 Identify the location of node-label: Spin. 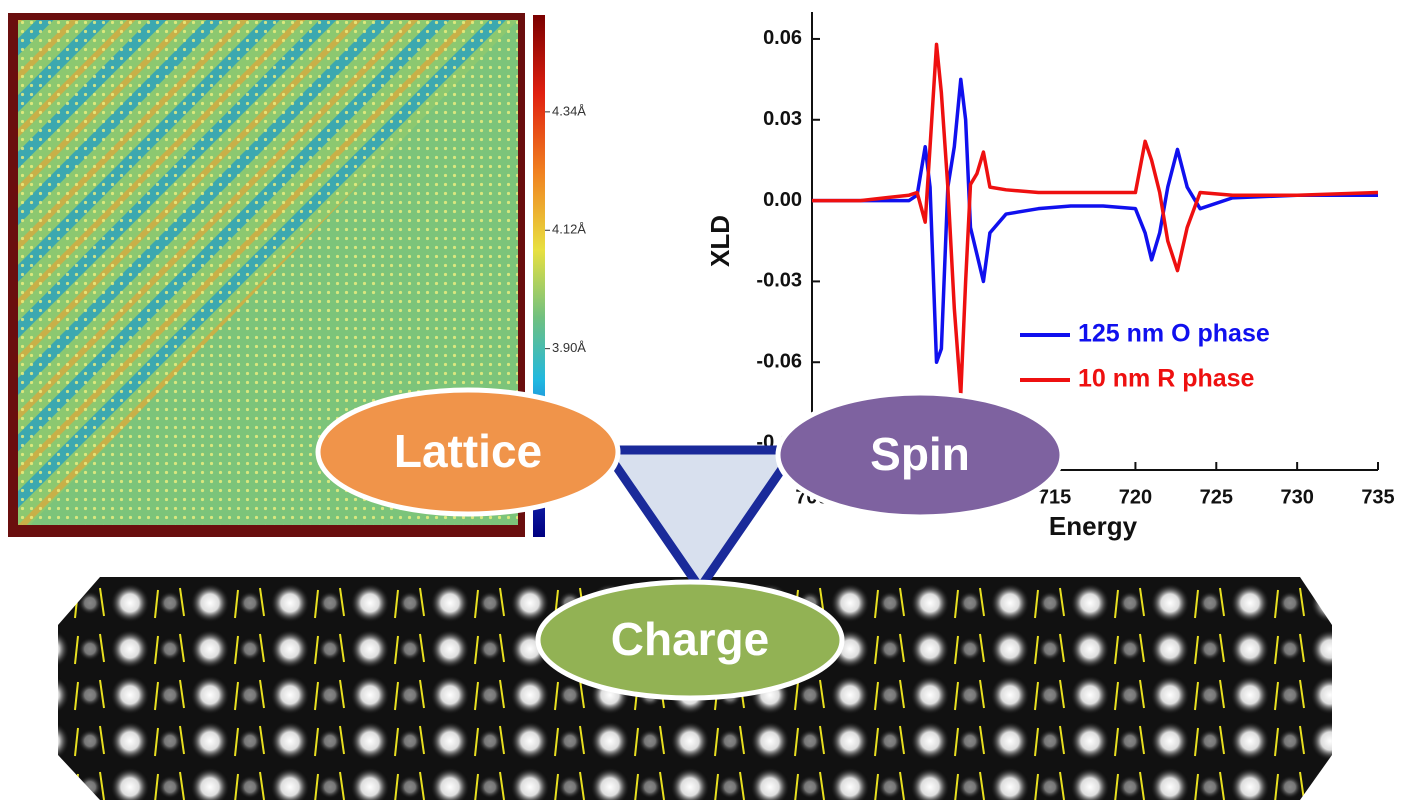
(920, 454).